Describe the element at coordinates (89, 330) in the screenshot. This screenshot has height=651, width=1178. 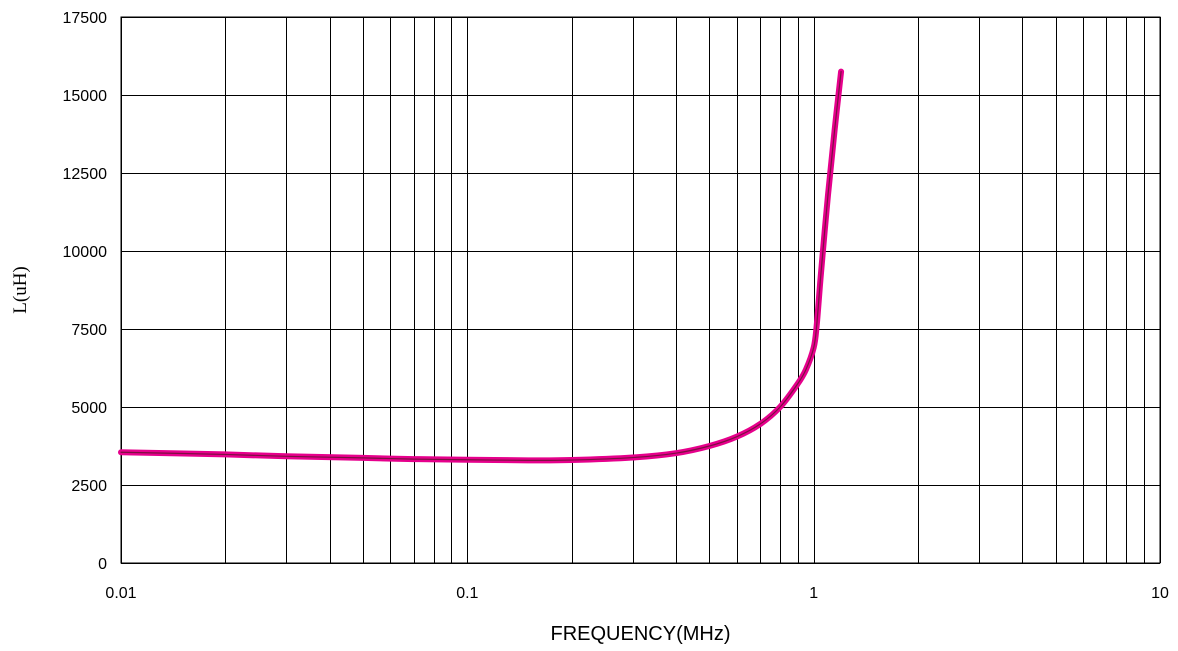
I see `y-tick-label: 7500` at that location.